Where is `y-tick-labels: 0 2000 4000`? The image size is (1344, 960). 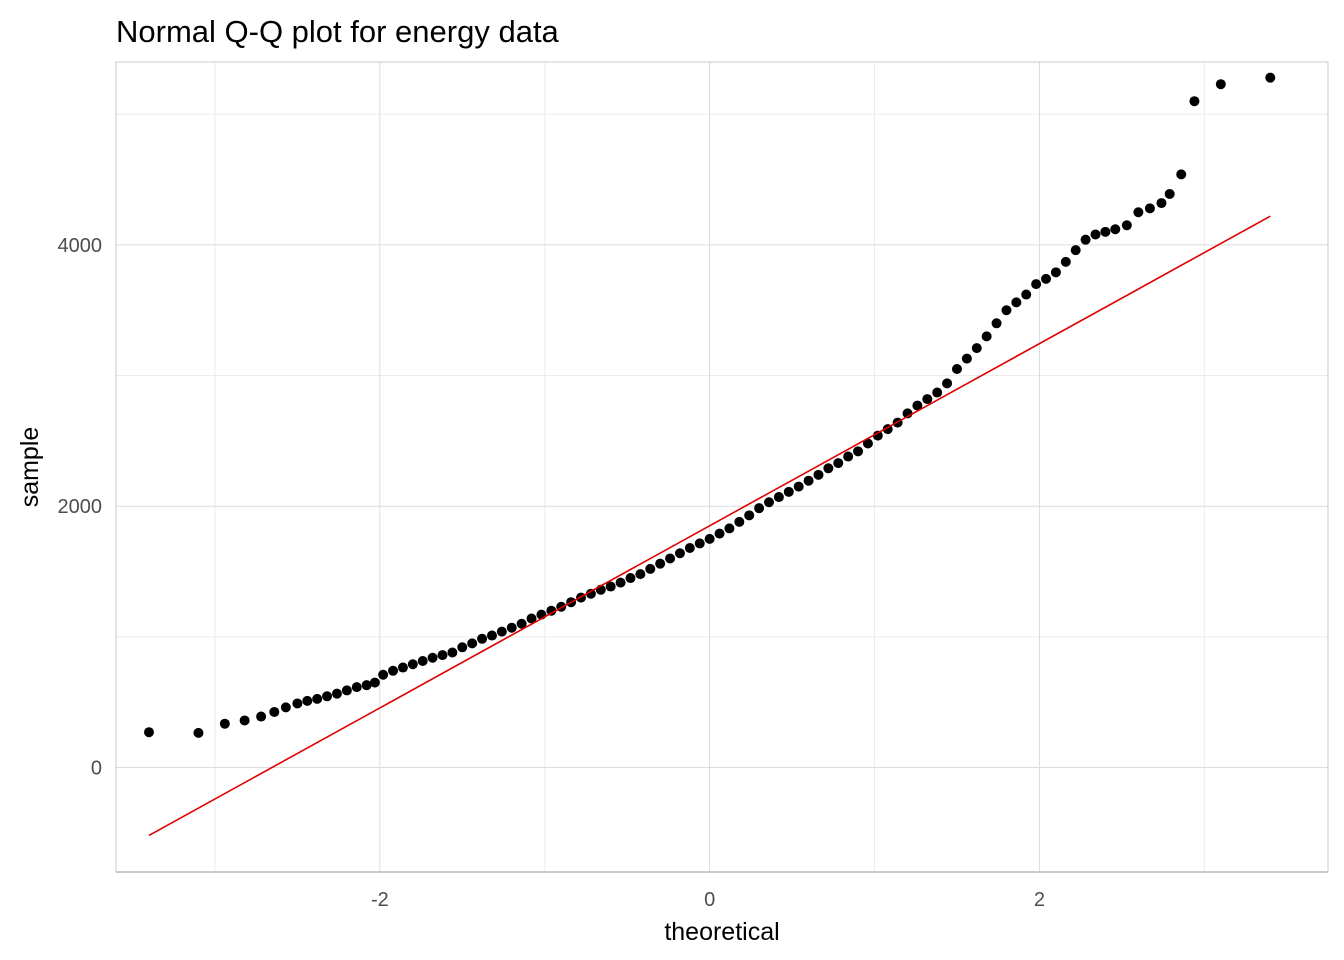
y-tick-labels: 0 2000 4000 is located at coordinates (80, 507).